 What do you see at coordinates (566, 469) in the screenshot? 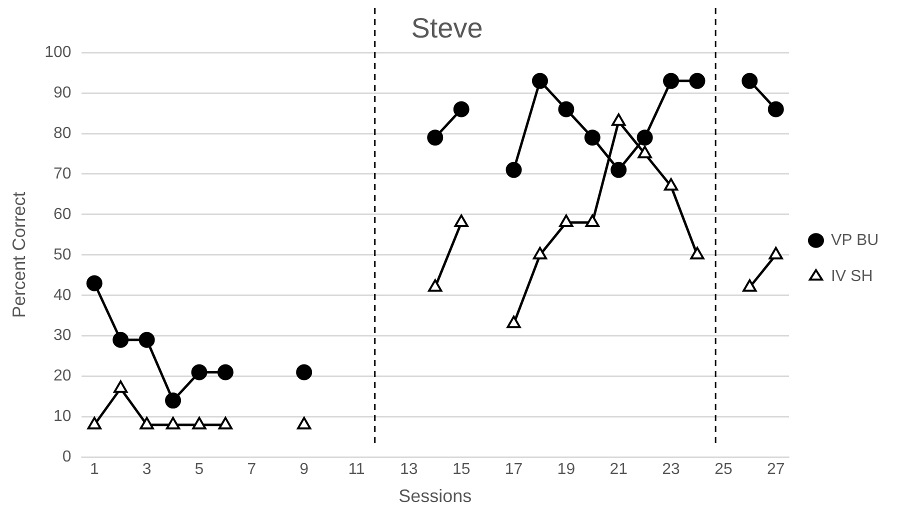
I see `x-tick-label: 19` at bounding box center [566, 469].